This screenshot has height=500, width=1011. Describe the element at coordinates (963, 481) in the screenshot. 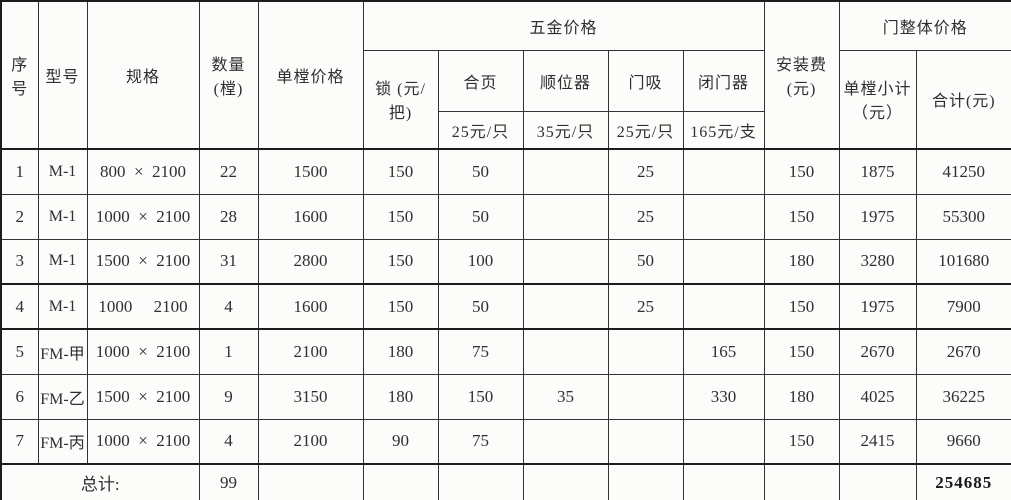

I see `grand-total-cell: 254685` at that location.